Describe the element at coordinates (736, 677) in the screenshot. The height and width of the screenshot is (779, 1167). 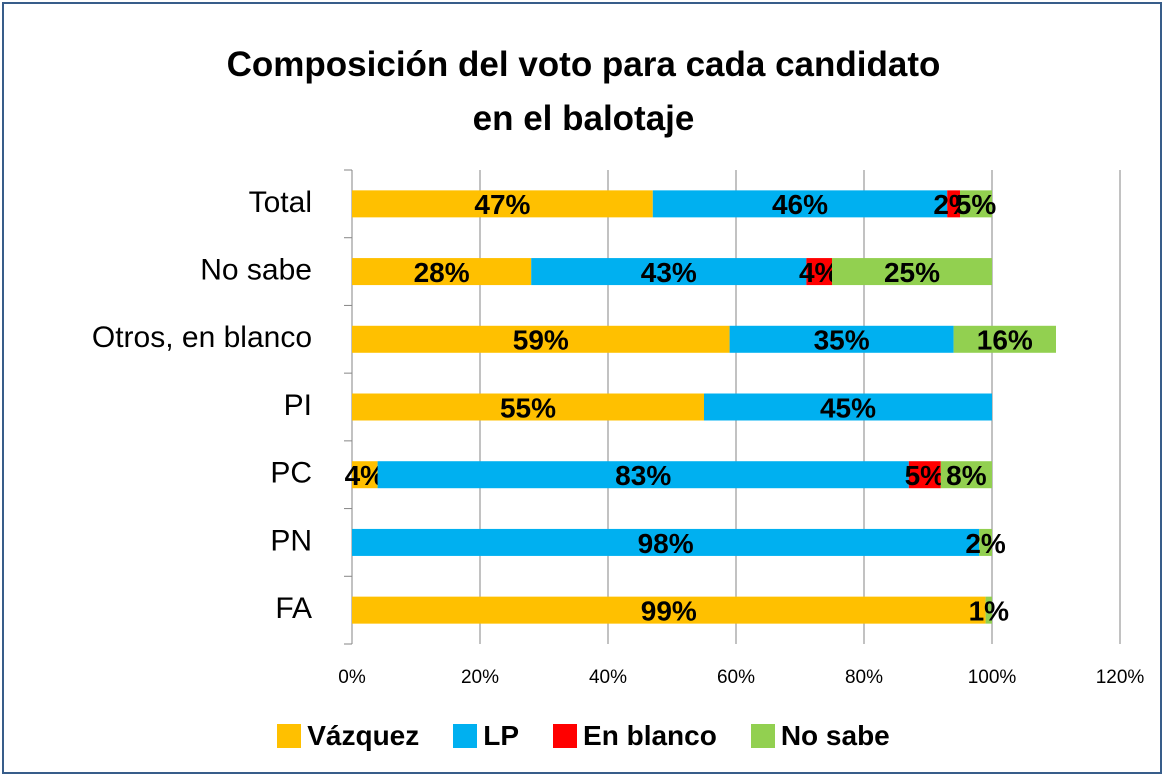
I see `x-tick-label: 60%` at that location.